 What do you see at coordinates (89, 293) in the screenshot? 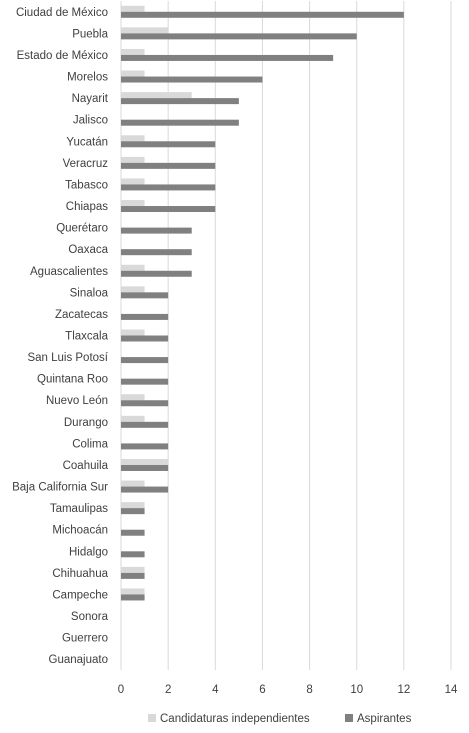
I see `category-label: Sinaloa` at bounding box center [89, 293].